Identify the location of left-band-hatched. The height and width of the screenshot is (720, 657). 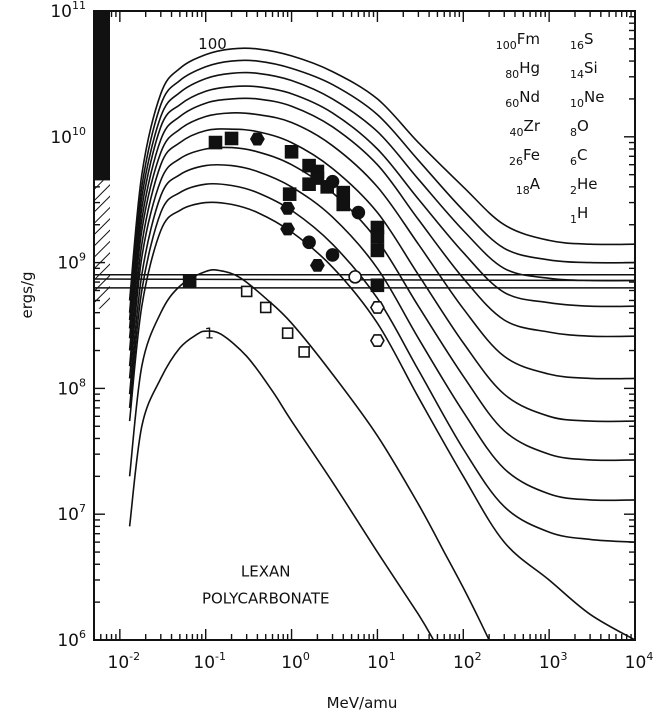
(102, 244).